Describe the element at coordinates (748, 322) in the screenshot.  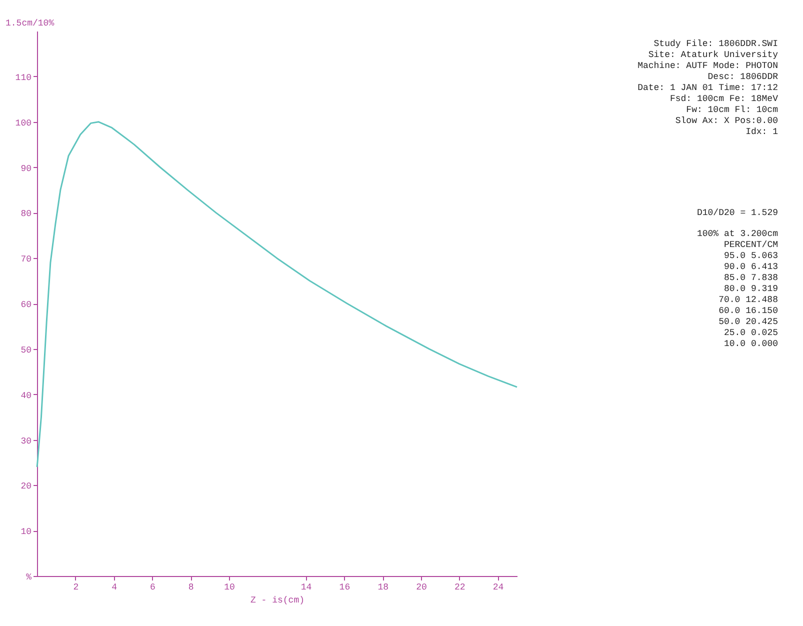
I see `text: 50.0 20.425` at that location.